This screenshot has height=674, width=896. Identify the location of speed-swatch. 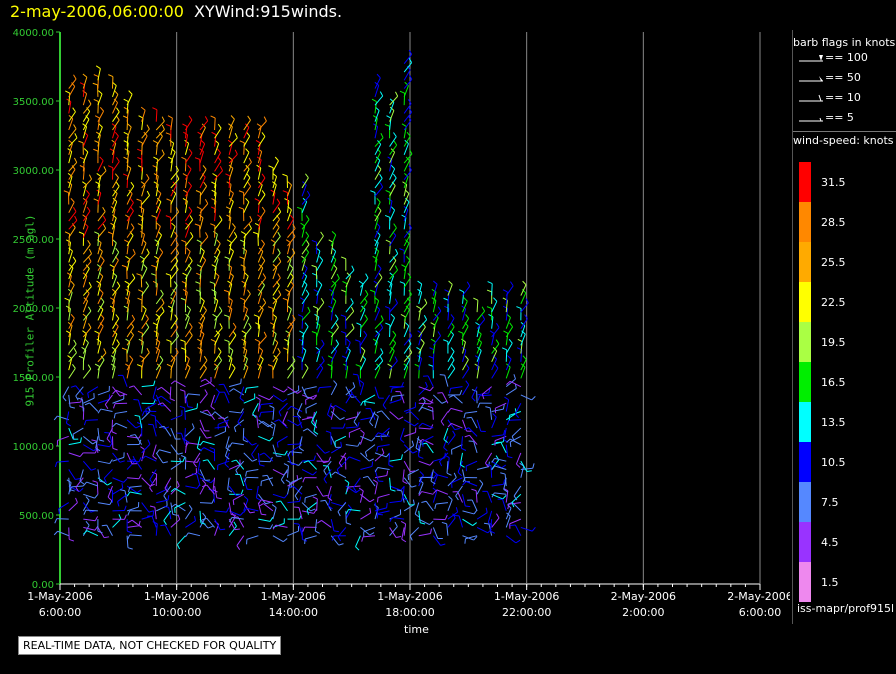
(805, 542).